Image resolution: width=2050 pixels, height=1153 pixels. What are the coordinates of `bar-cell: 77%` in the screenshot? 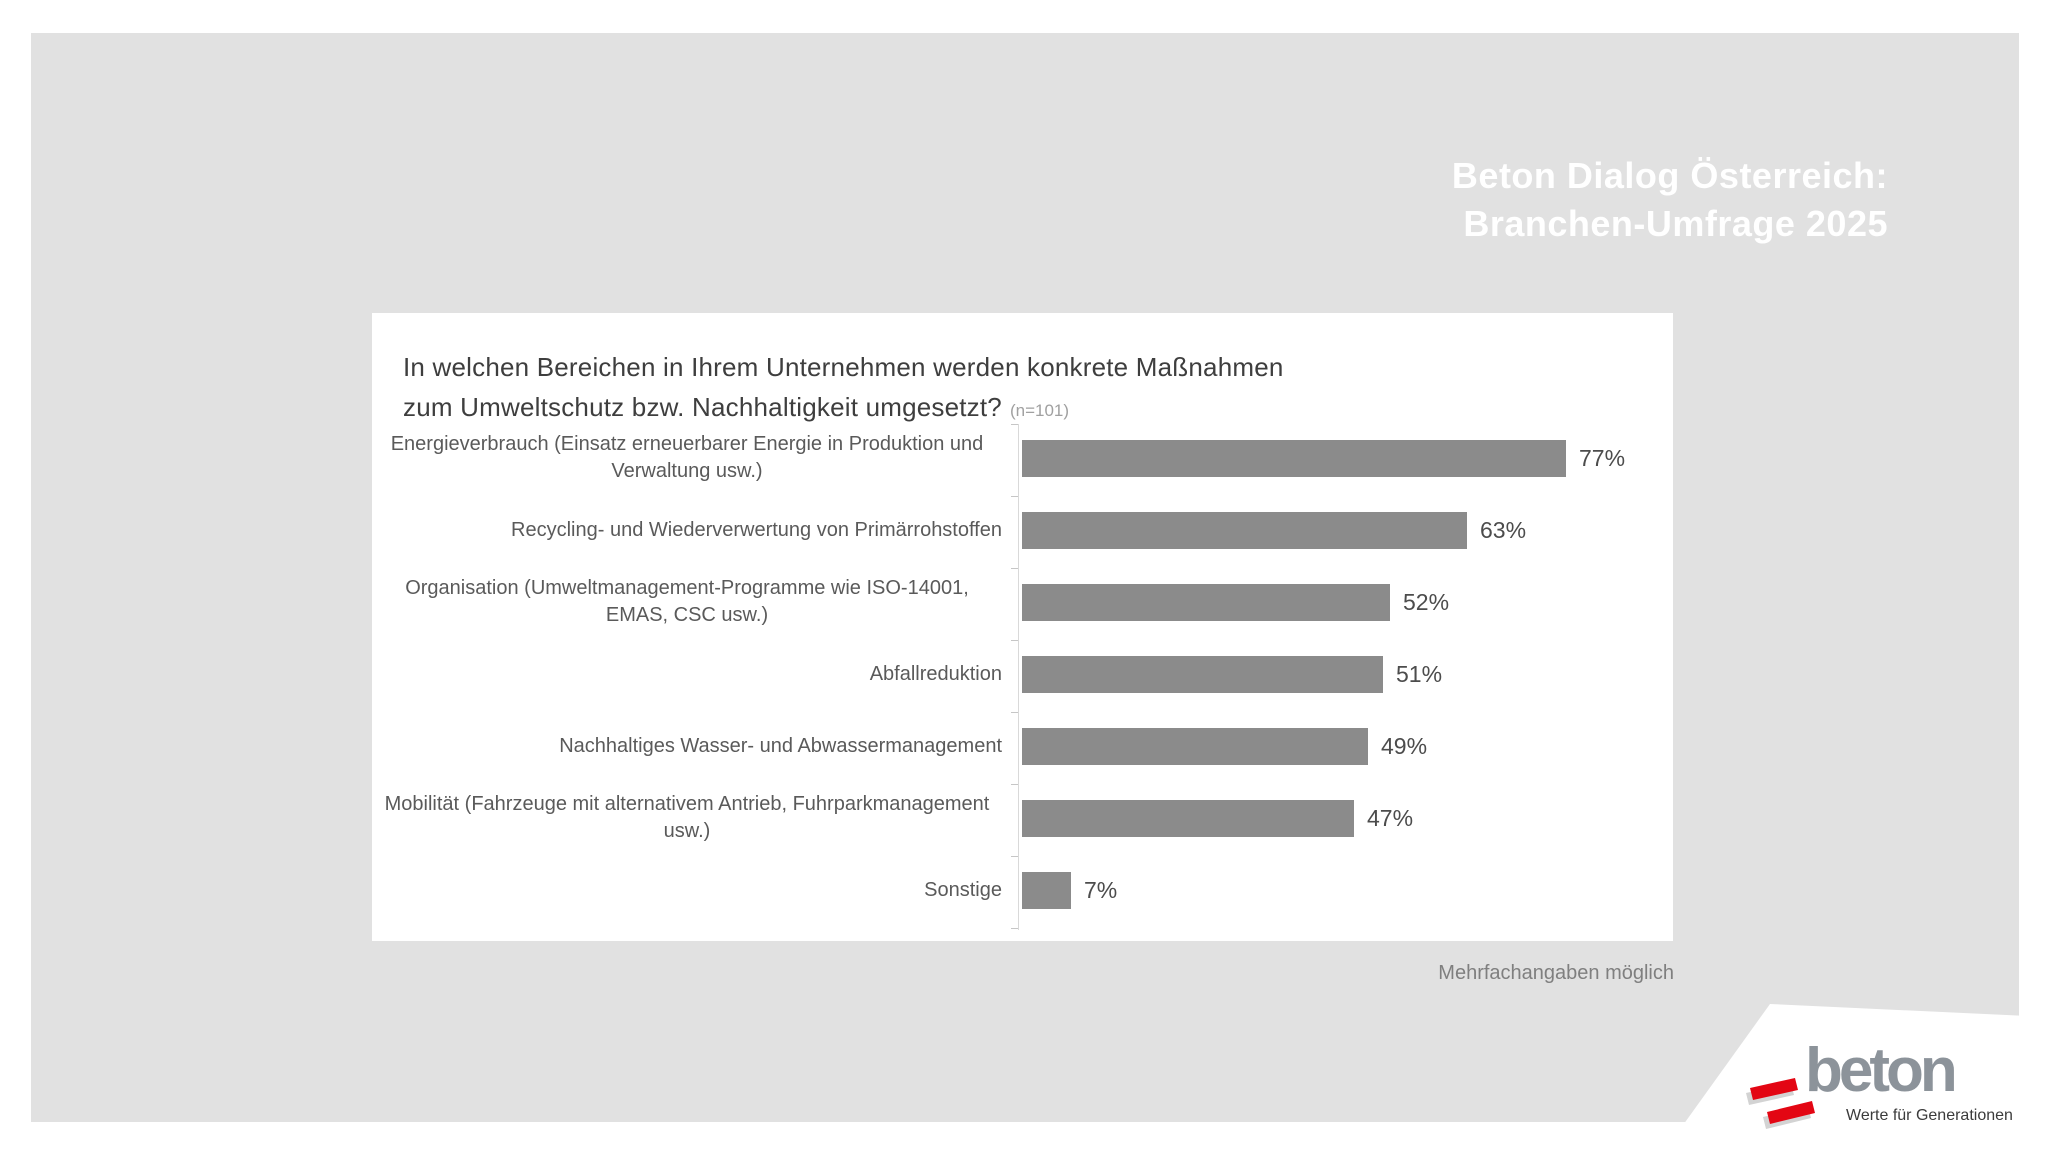 It's located at (1337, 458).